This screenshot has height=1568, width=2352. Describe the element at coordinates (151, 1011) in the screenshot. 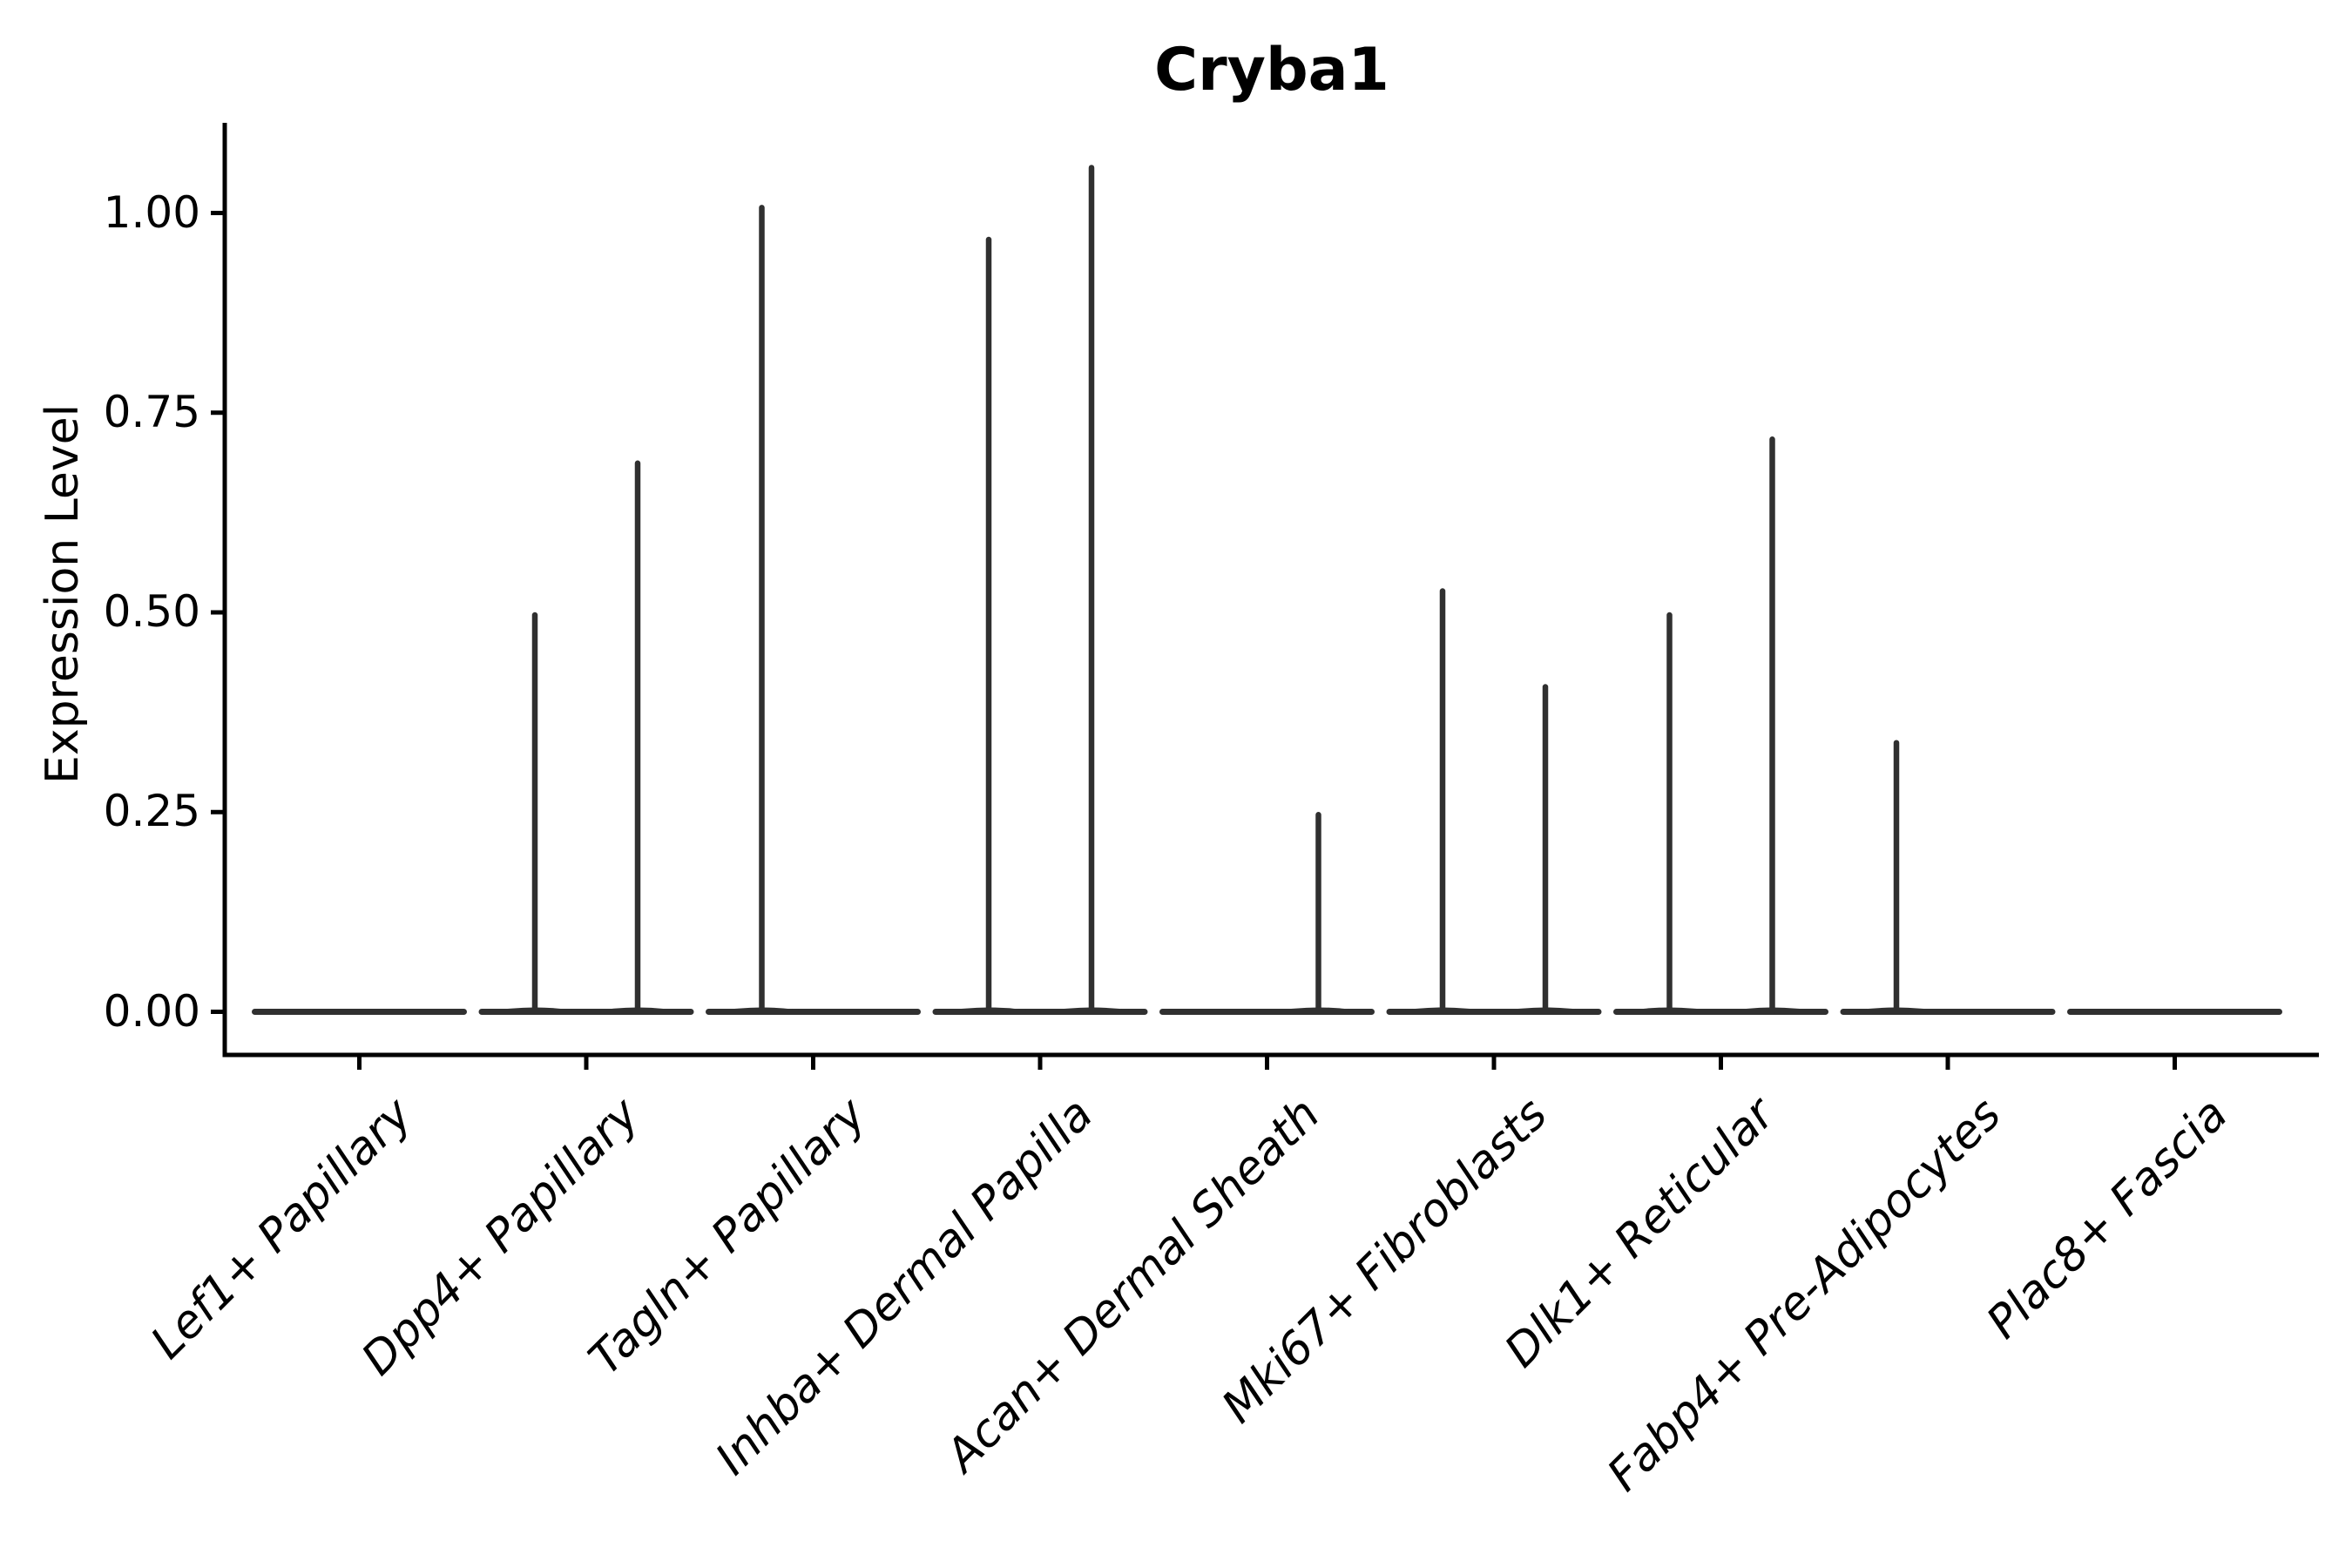

I see `y-tick-label: 0.00` at that location.